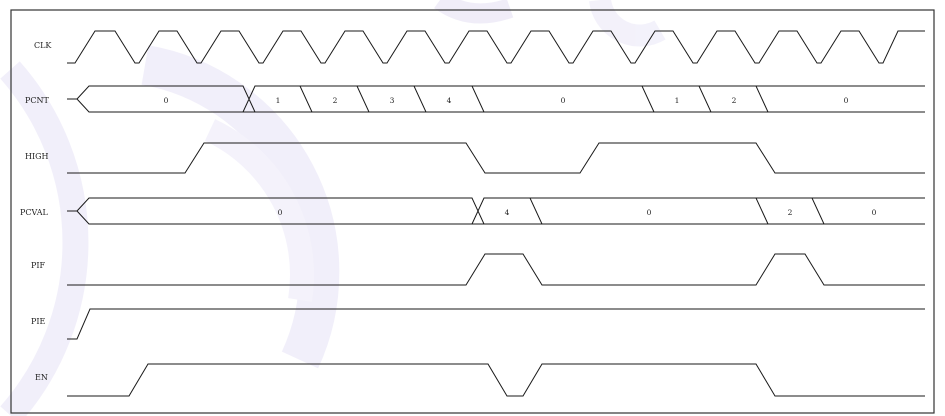  I want to click on pcval-value: 4, so click(507, 212).